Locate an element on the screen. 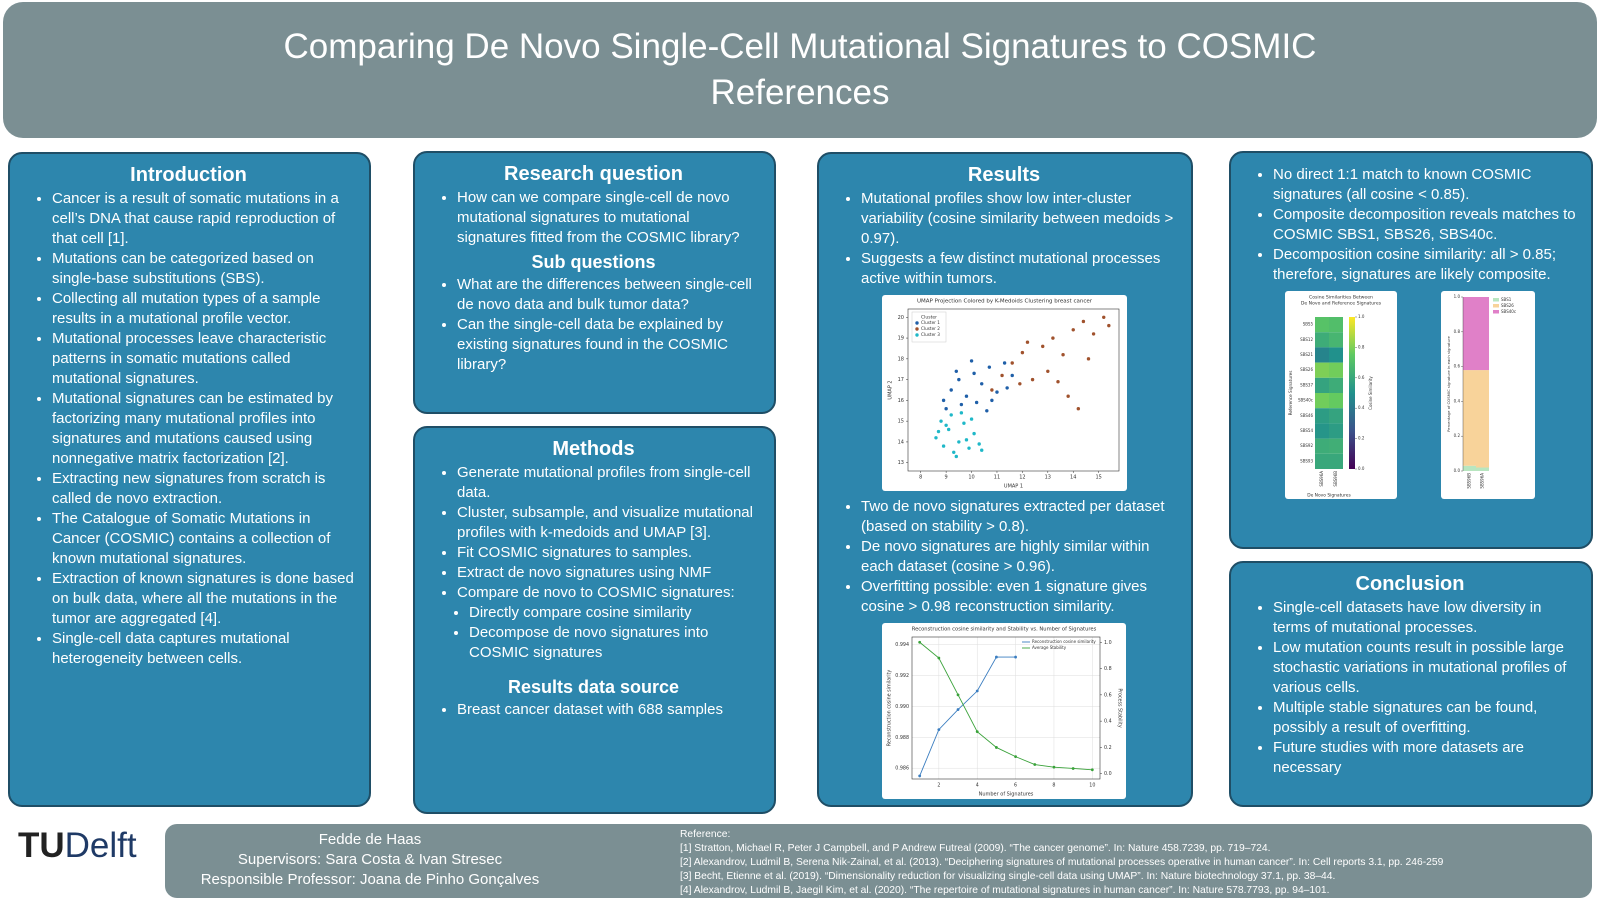 This screenshot has height=900, width=1600. y-tick-label: 0.990 is located at coordinates (902, 707).